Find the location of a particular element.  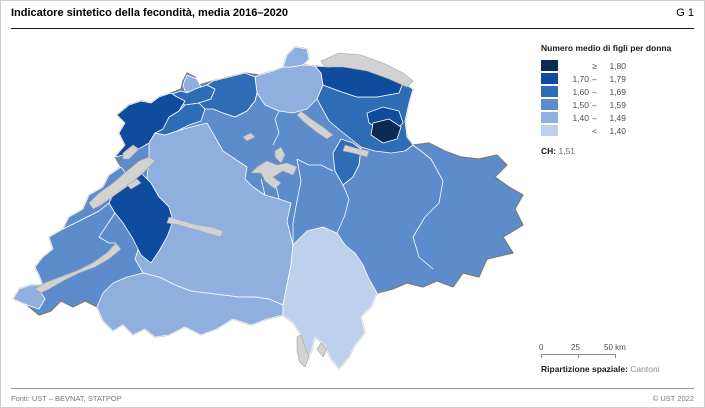

lake-lugano is located at coordinates (322, 350).